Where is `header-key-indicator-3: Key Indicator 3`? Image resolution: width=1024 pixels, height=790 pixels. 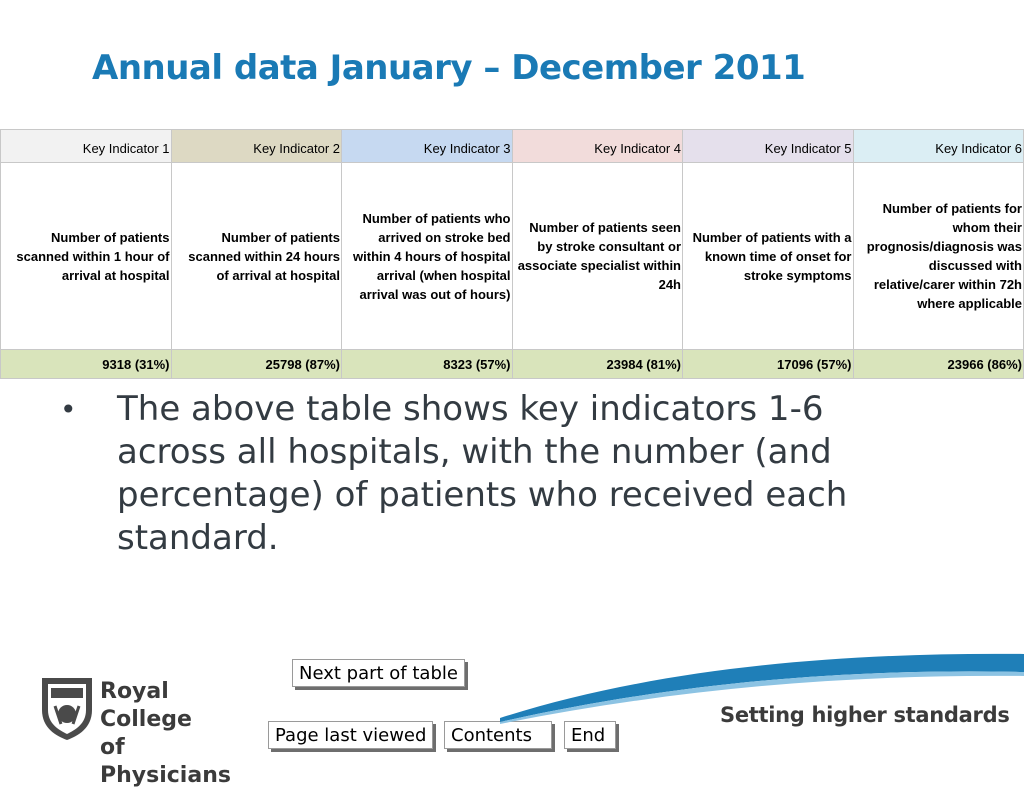
header-key-indicator-3: Key Indicator 3 is located at coordinates (427, 146).